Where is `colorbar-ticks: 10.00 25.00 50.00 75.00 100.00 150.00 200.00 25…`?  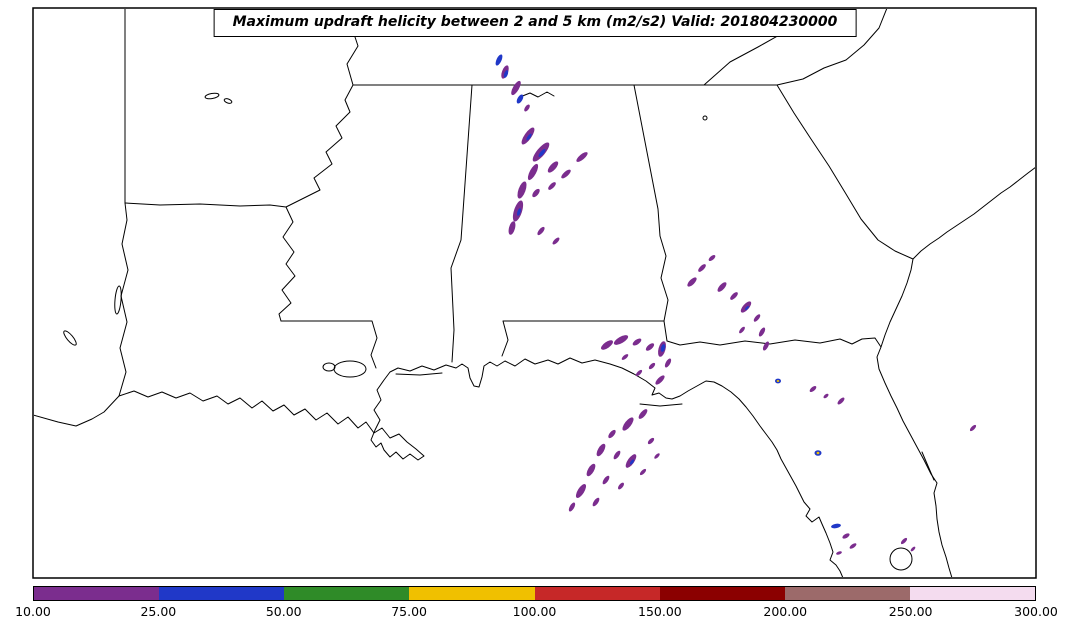 colorbar-ticks: 10.00 25.00 50.00 75.00 100.00 150.00 200.00 25… is located at coordinates (536, 613).